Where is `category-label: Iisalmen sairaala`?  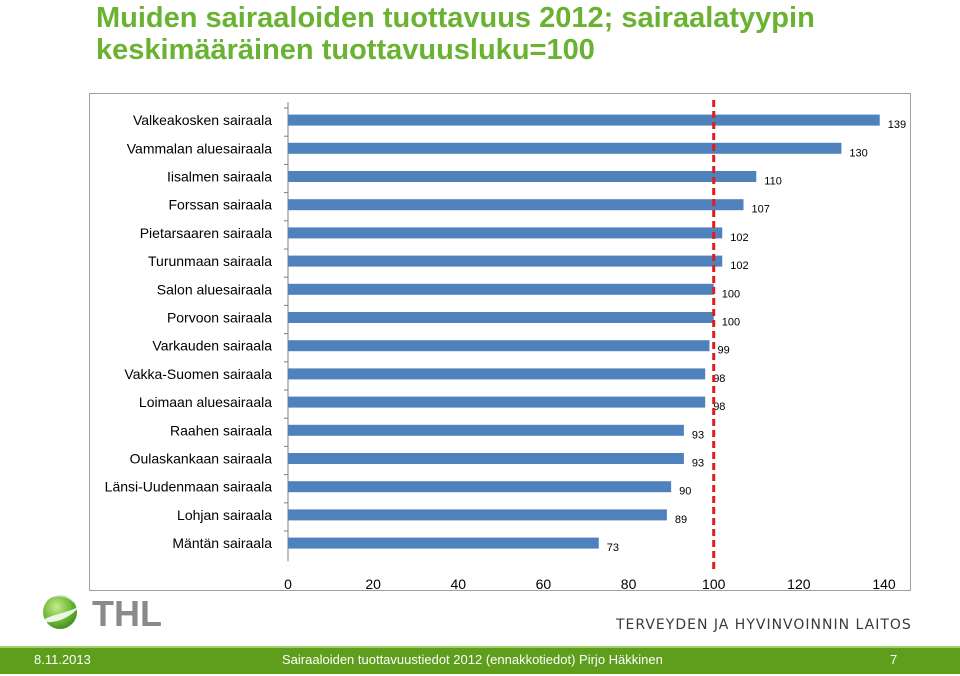 category-label: Iisalmen sairaala is located at coordinates (219, 177).